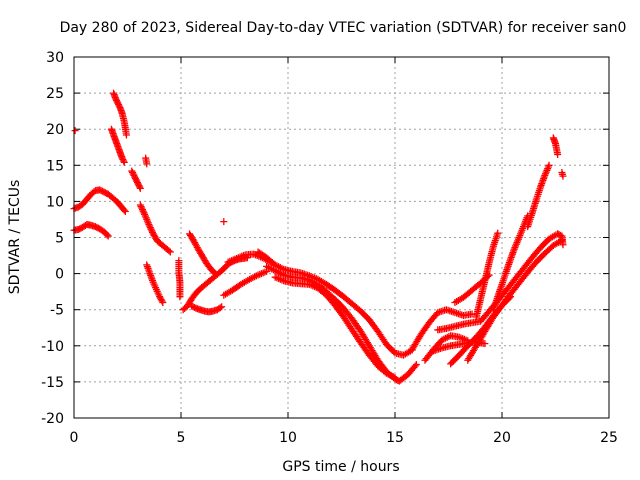 The image size is (640, 480). What do you see at coordinates (55, 94) in the screenshot?
I see `y-tick-label: 25` at bounding box center [55, 94].